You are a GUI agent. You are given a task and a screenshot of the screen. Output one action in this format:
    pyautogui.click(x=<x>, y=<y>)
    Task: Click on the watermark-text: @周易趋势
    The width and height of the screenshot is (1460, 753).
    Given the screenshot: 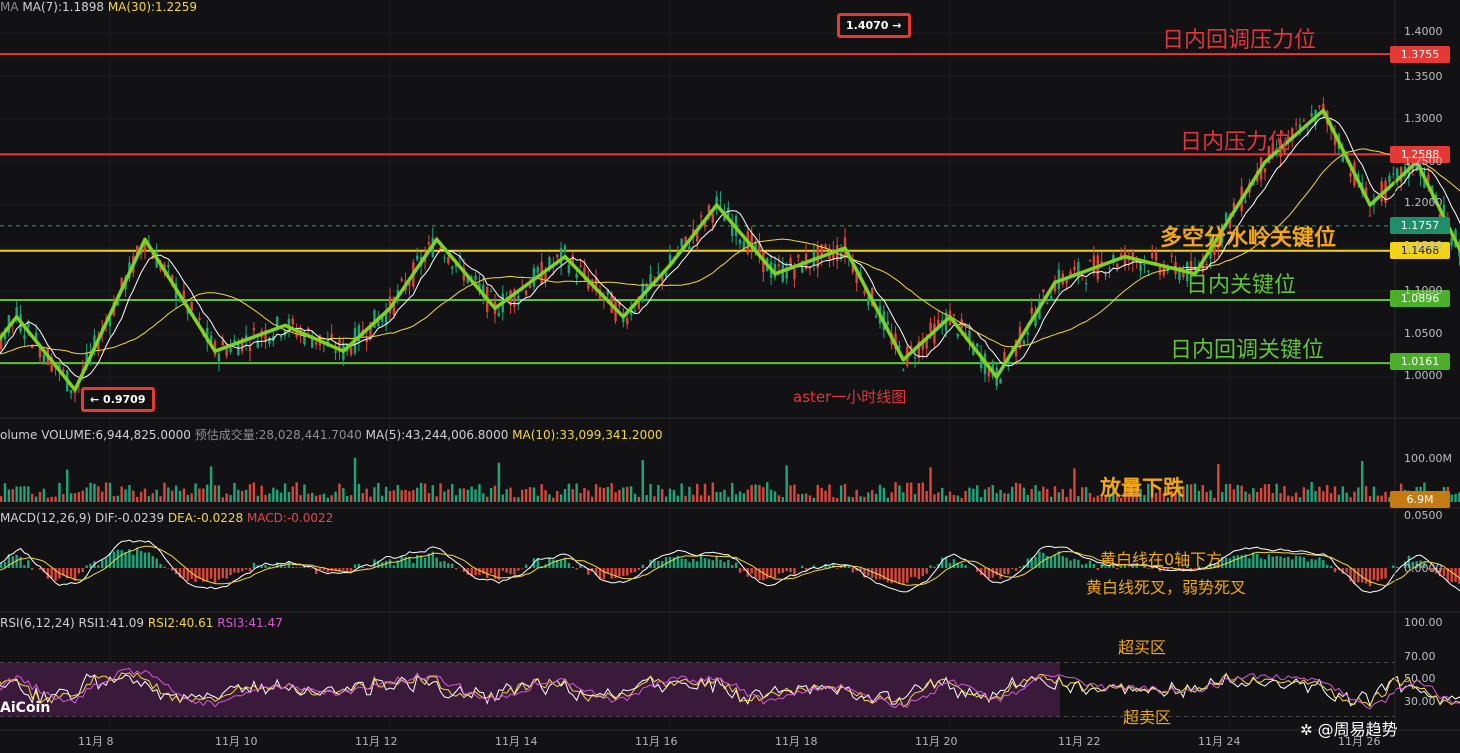 What is the action you would take?
    pyautogui.click(x=1357, y=729)
    